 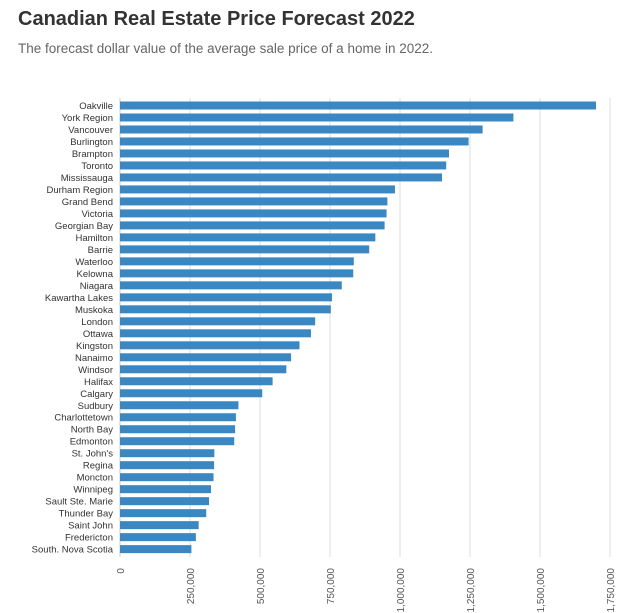 I want to click on category-label: Grand Bend, so click(x=87, y=202).